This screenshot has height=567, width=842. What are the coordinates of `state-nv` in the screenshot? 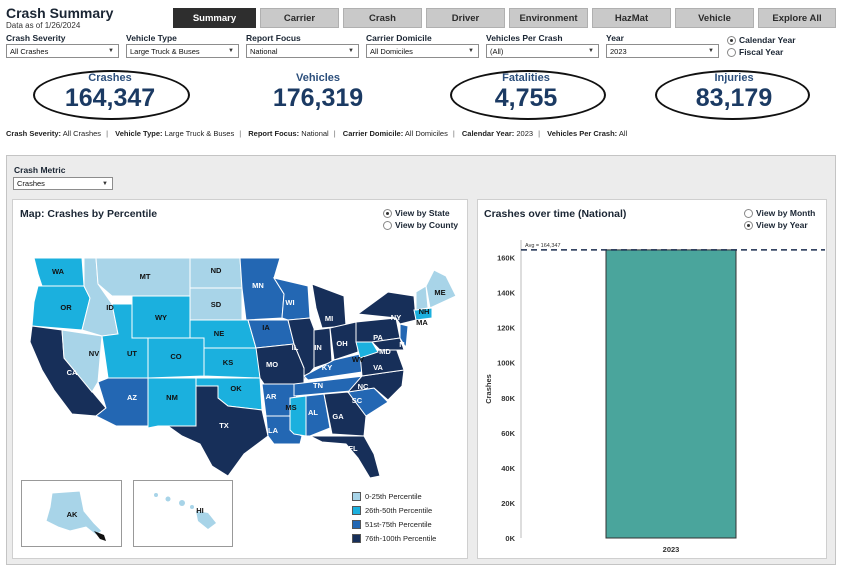 It's located at (82, 361).